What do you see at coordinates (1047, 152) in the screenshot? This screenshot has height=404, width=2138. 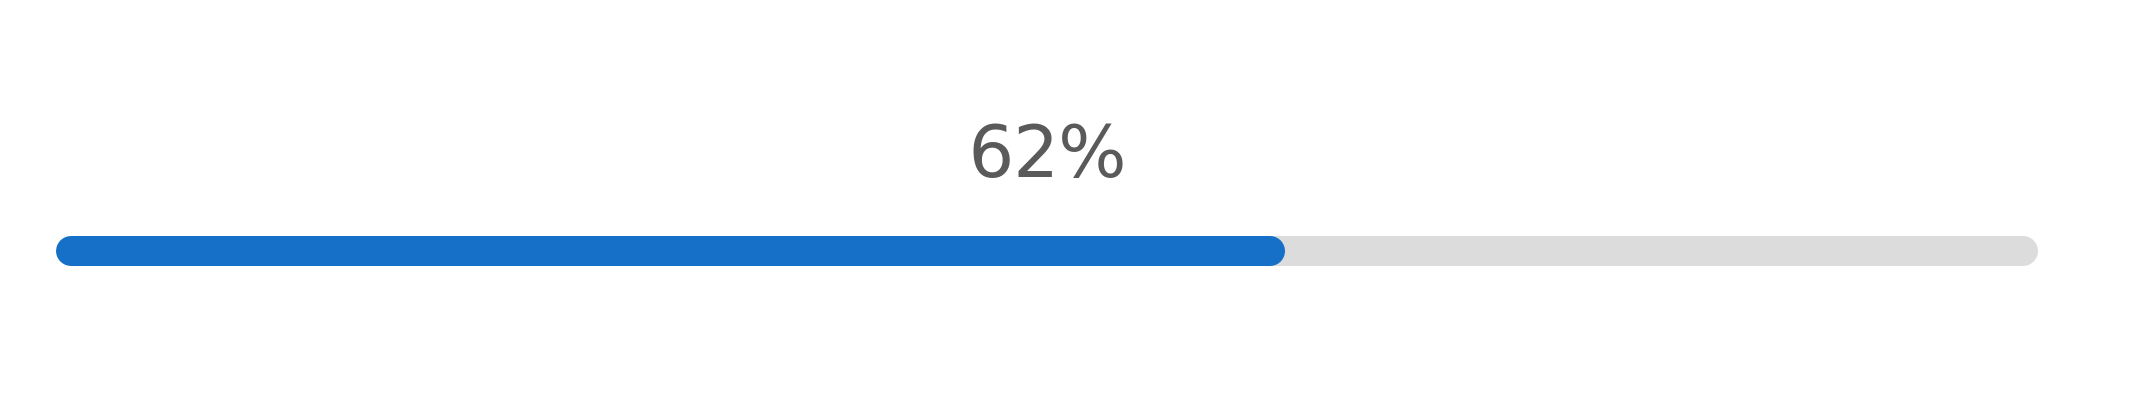 I see `progress-percentage-label: 62%` at bounding box center [1047, 152].